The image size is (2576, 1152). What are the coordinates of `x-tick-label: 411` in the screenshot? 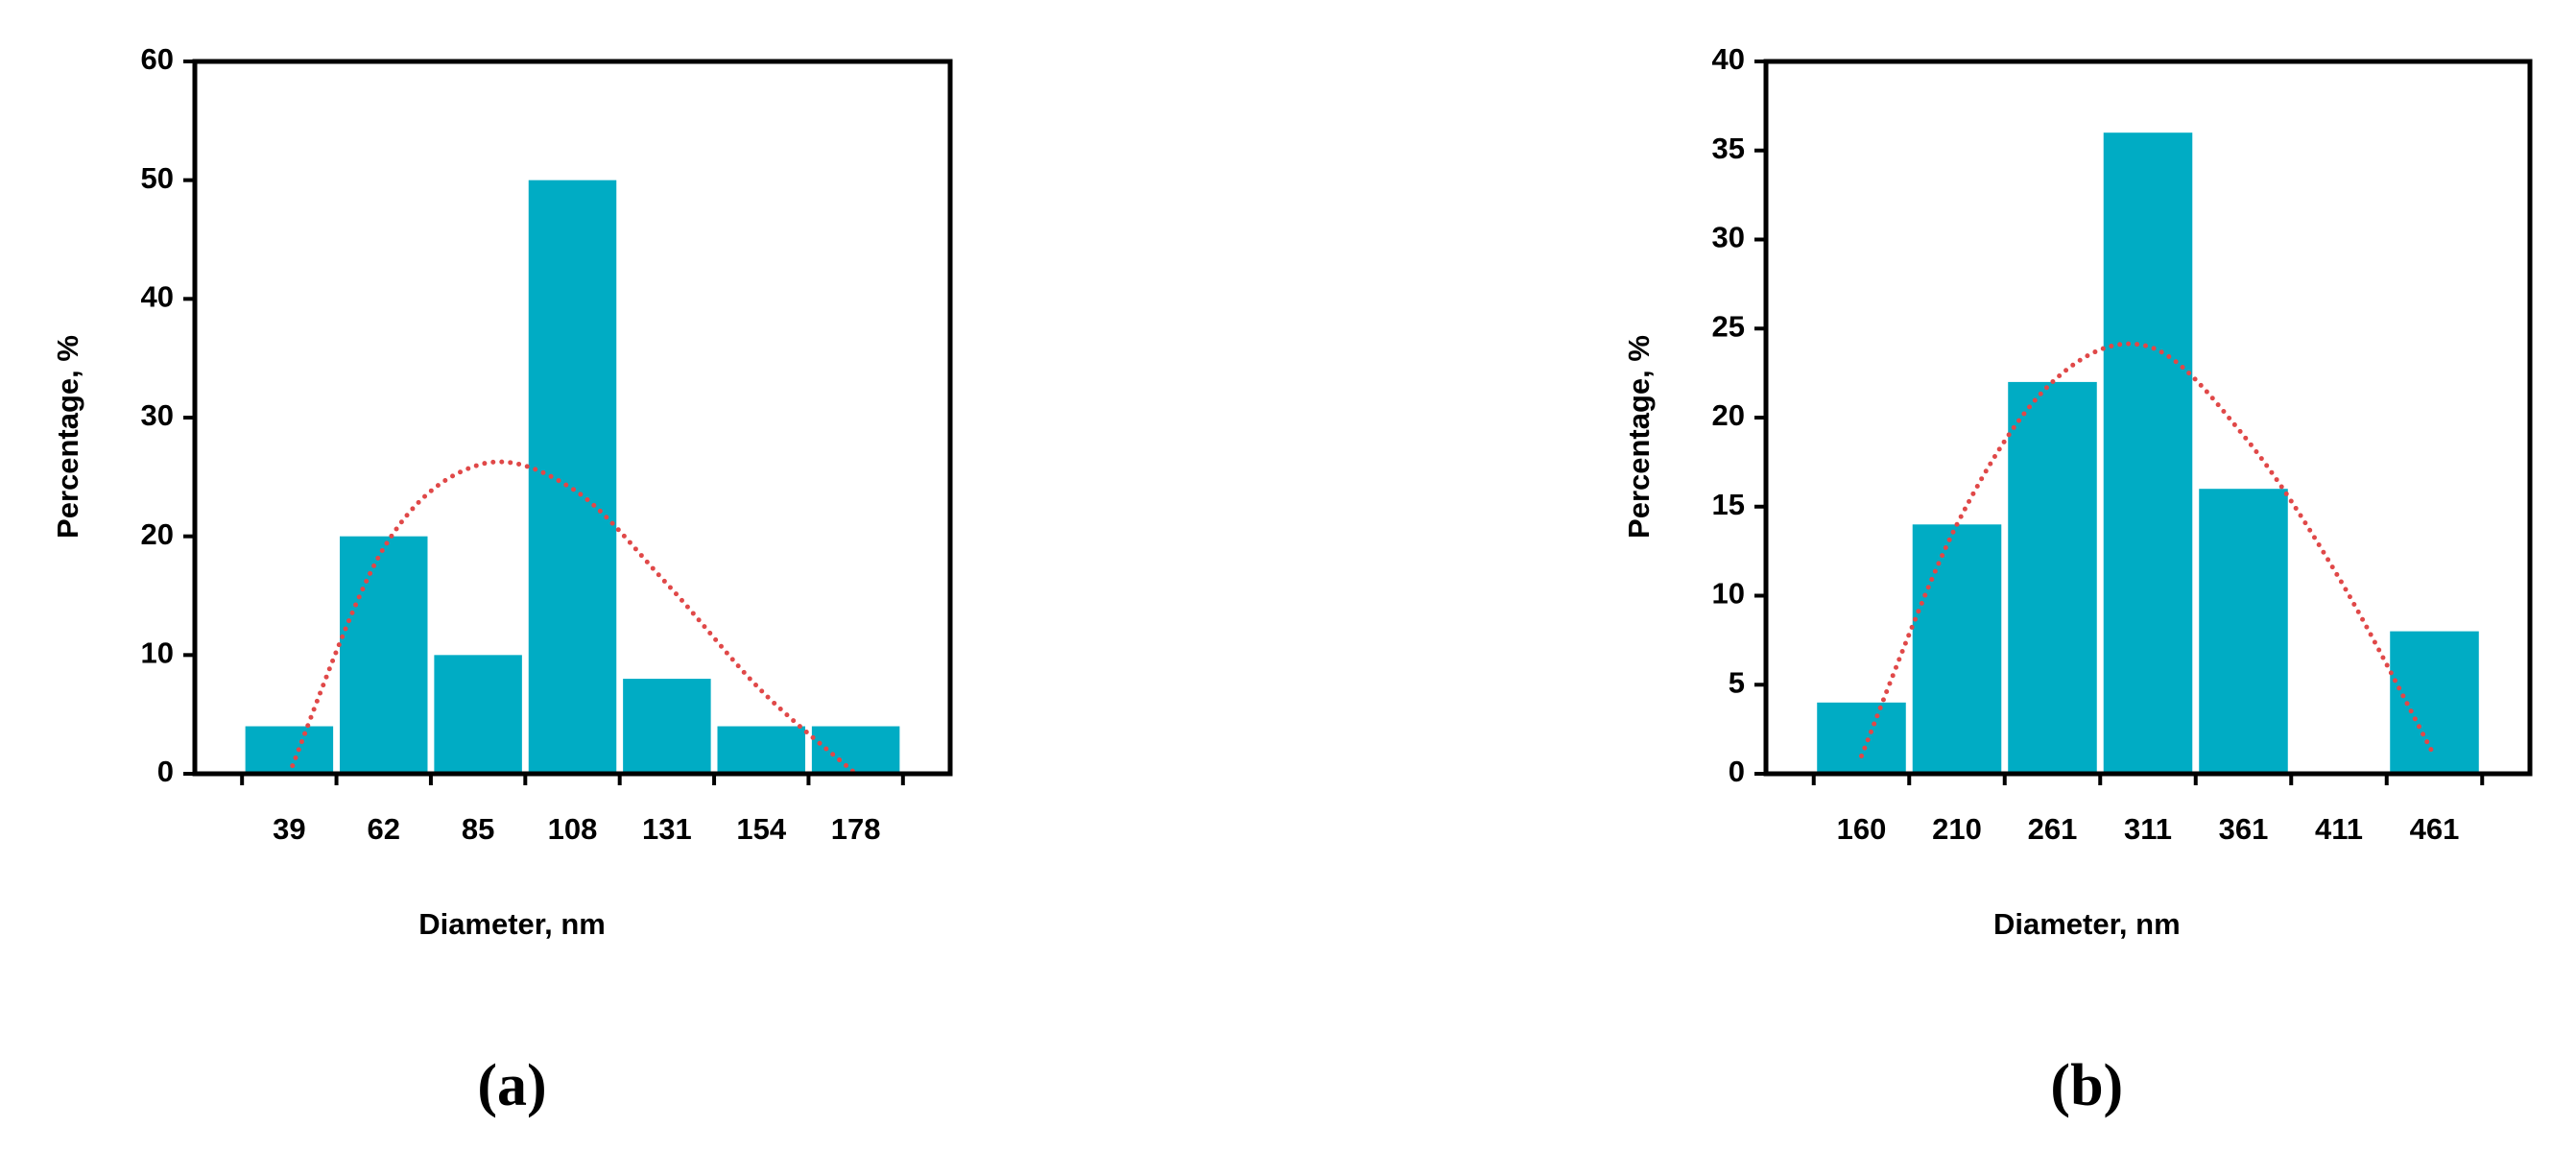 It's located at (2339, 829).